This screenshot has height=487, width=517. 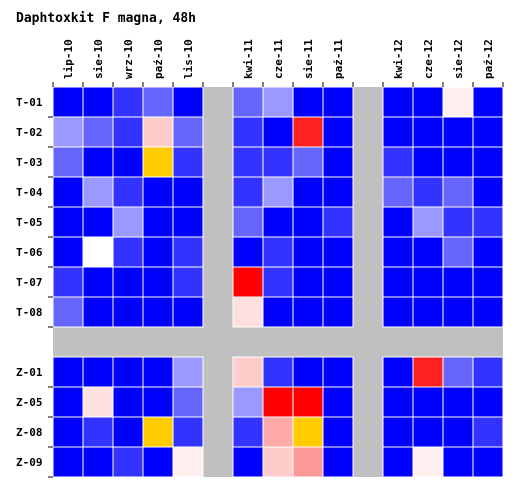 I want to click on row-label: Z-05, so click(x=29, y=402).